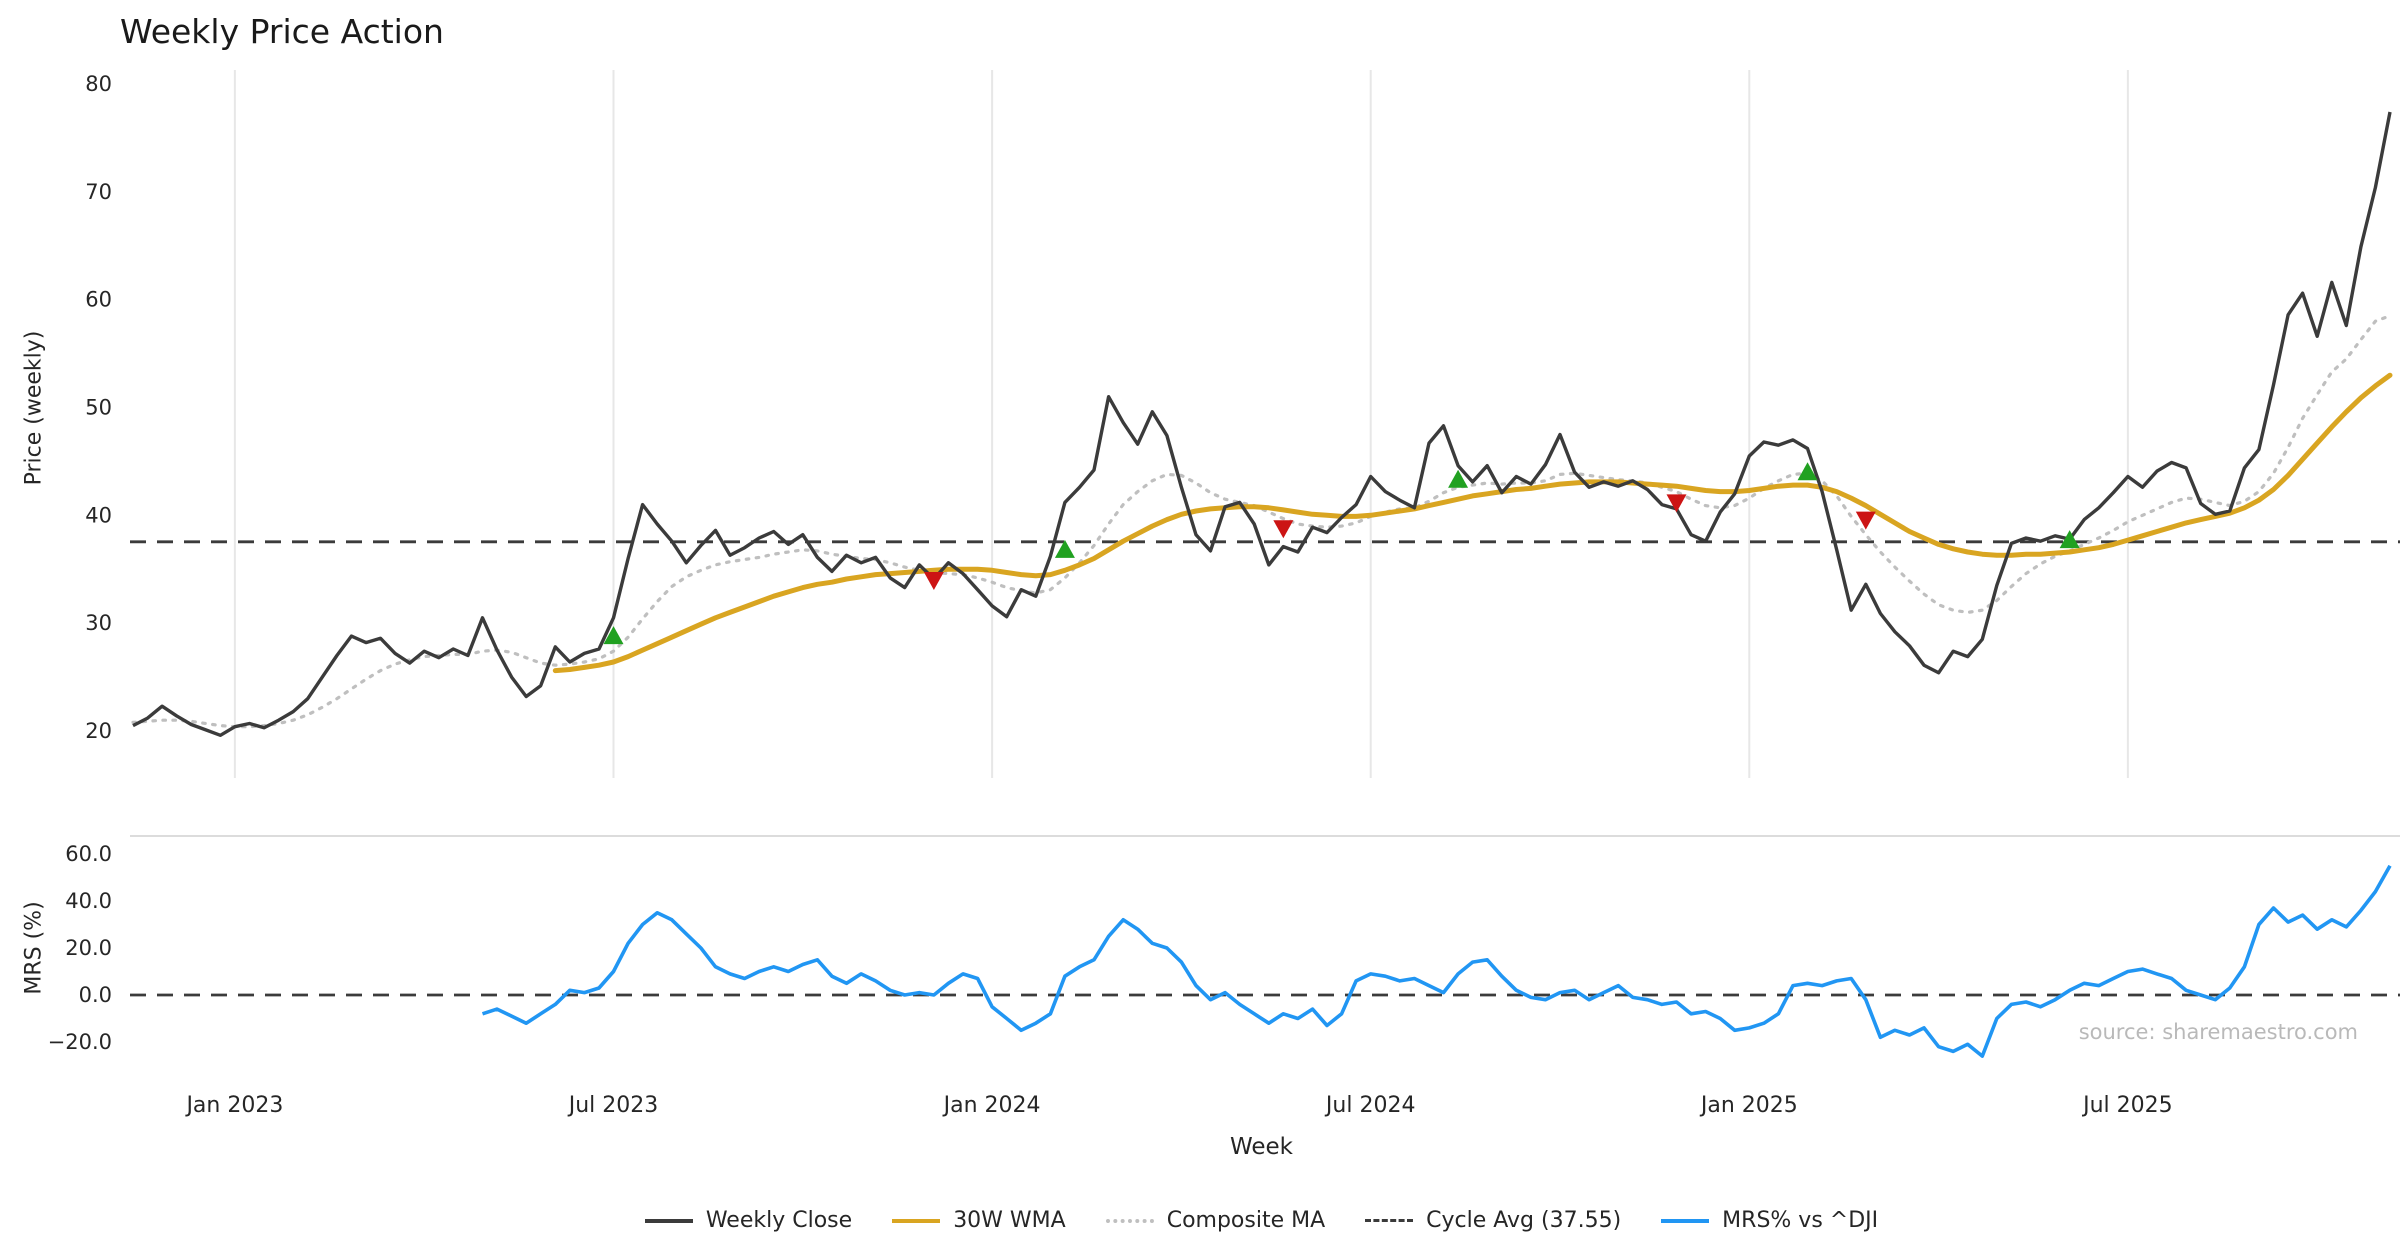 The width and height of the screenshot is (2400, 1260). I want to click on price-tick-label: 50, so click(98, 408).